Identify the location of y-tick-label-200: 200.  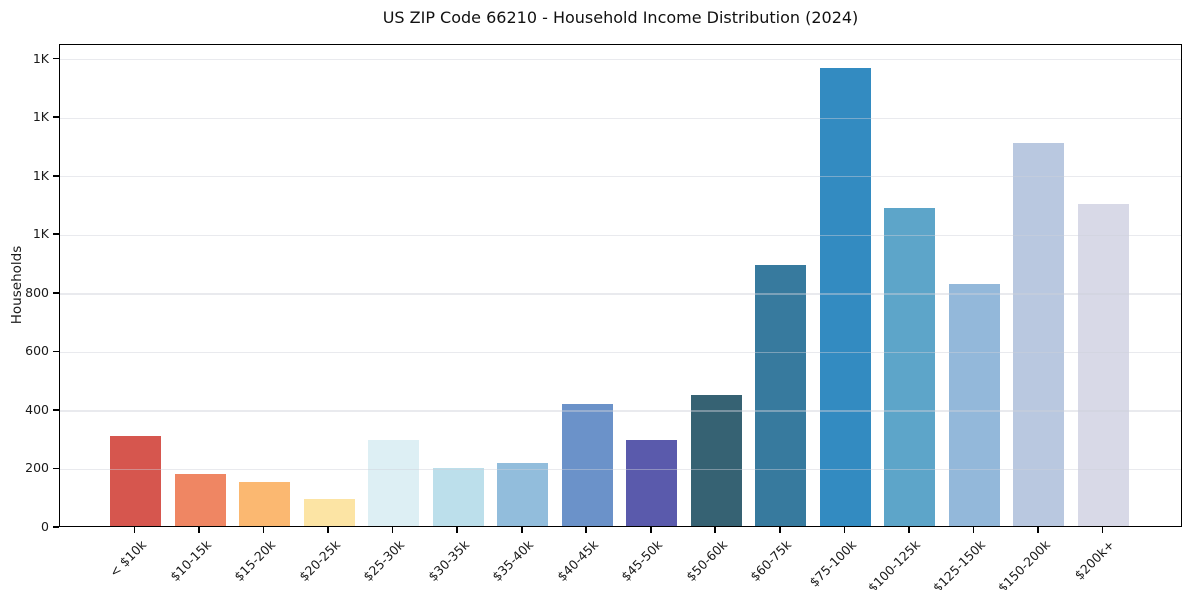
(37, 468).